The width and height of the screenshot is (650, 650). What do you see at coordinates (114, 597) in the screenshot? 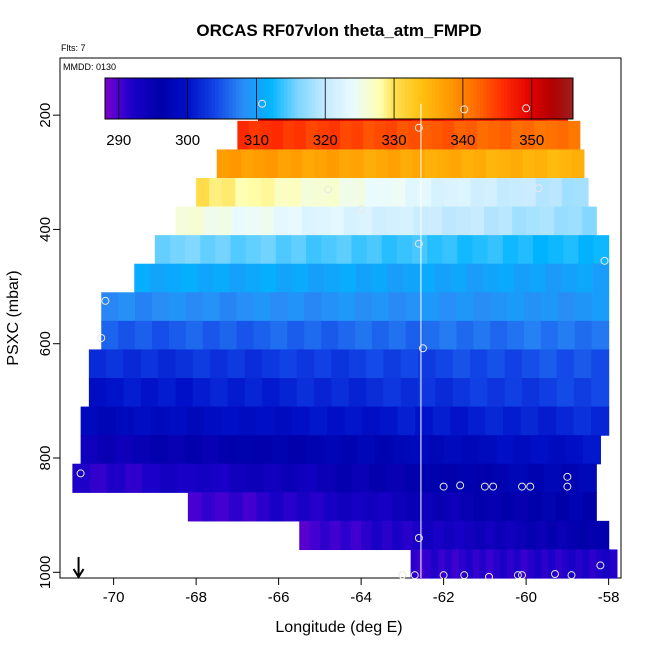
I see `x-tick-label: -70` at bounding box center [114, 597].